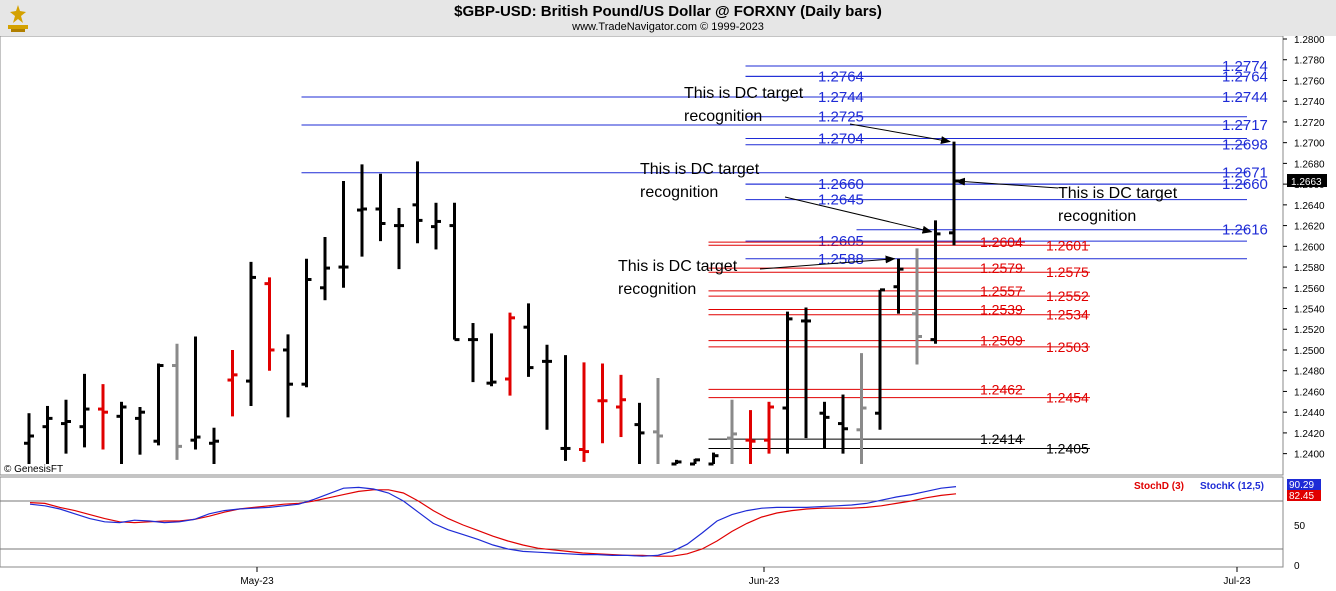 This screenshot has width=1336, height=591. What do you see at coordinates (841, 117) in the screenshot?
I see `level-label: 1.2725` at bounding box center [841, 117].